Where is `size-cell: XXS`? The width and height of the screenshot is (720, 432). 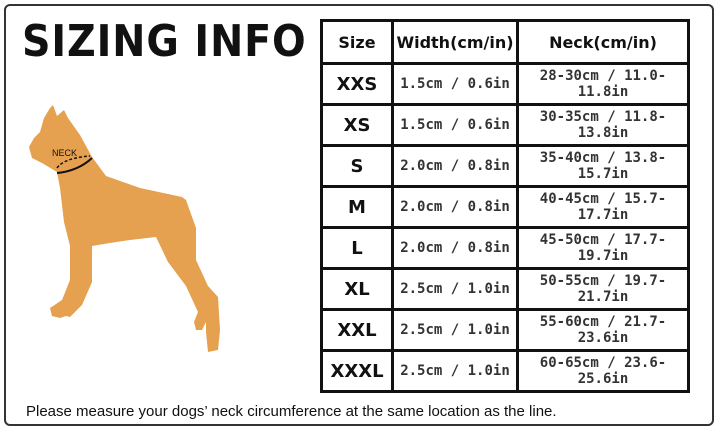 size-cell: XXS is located at coordinates (357, 84).